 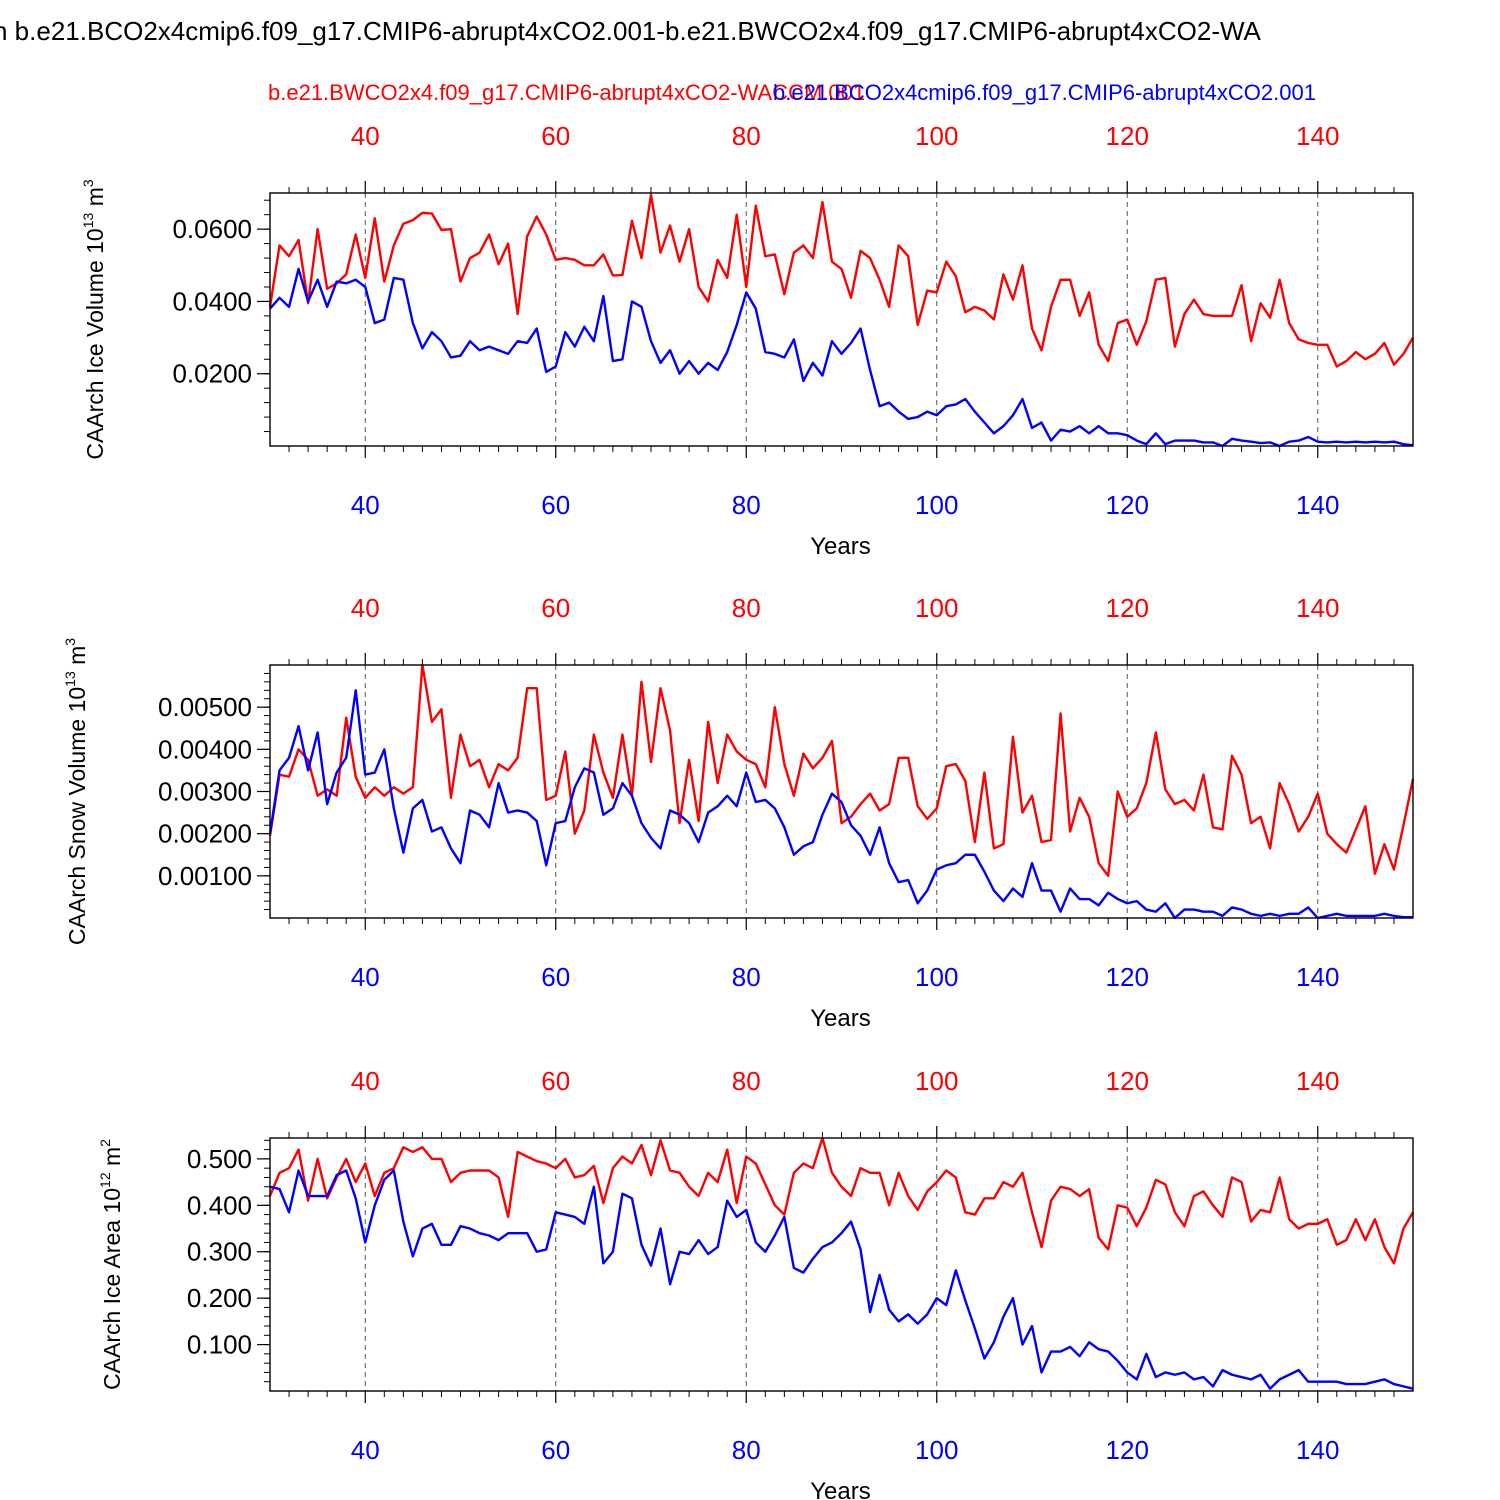 I want to click on y-axis-title: CAArch Snow Volume 1013 m3, so click(x=76, y=791).